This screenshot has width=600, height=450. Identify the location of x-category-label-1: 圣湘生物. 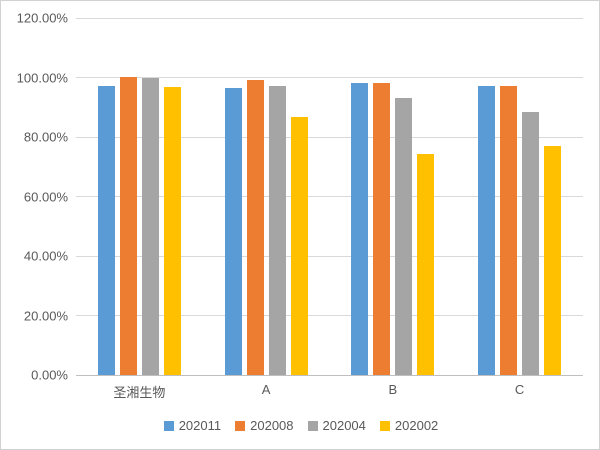
(139, 392).